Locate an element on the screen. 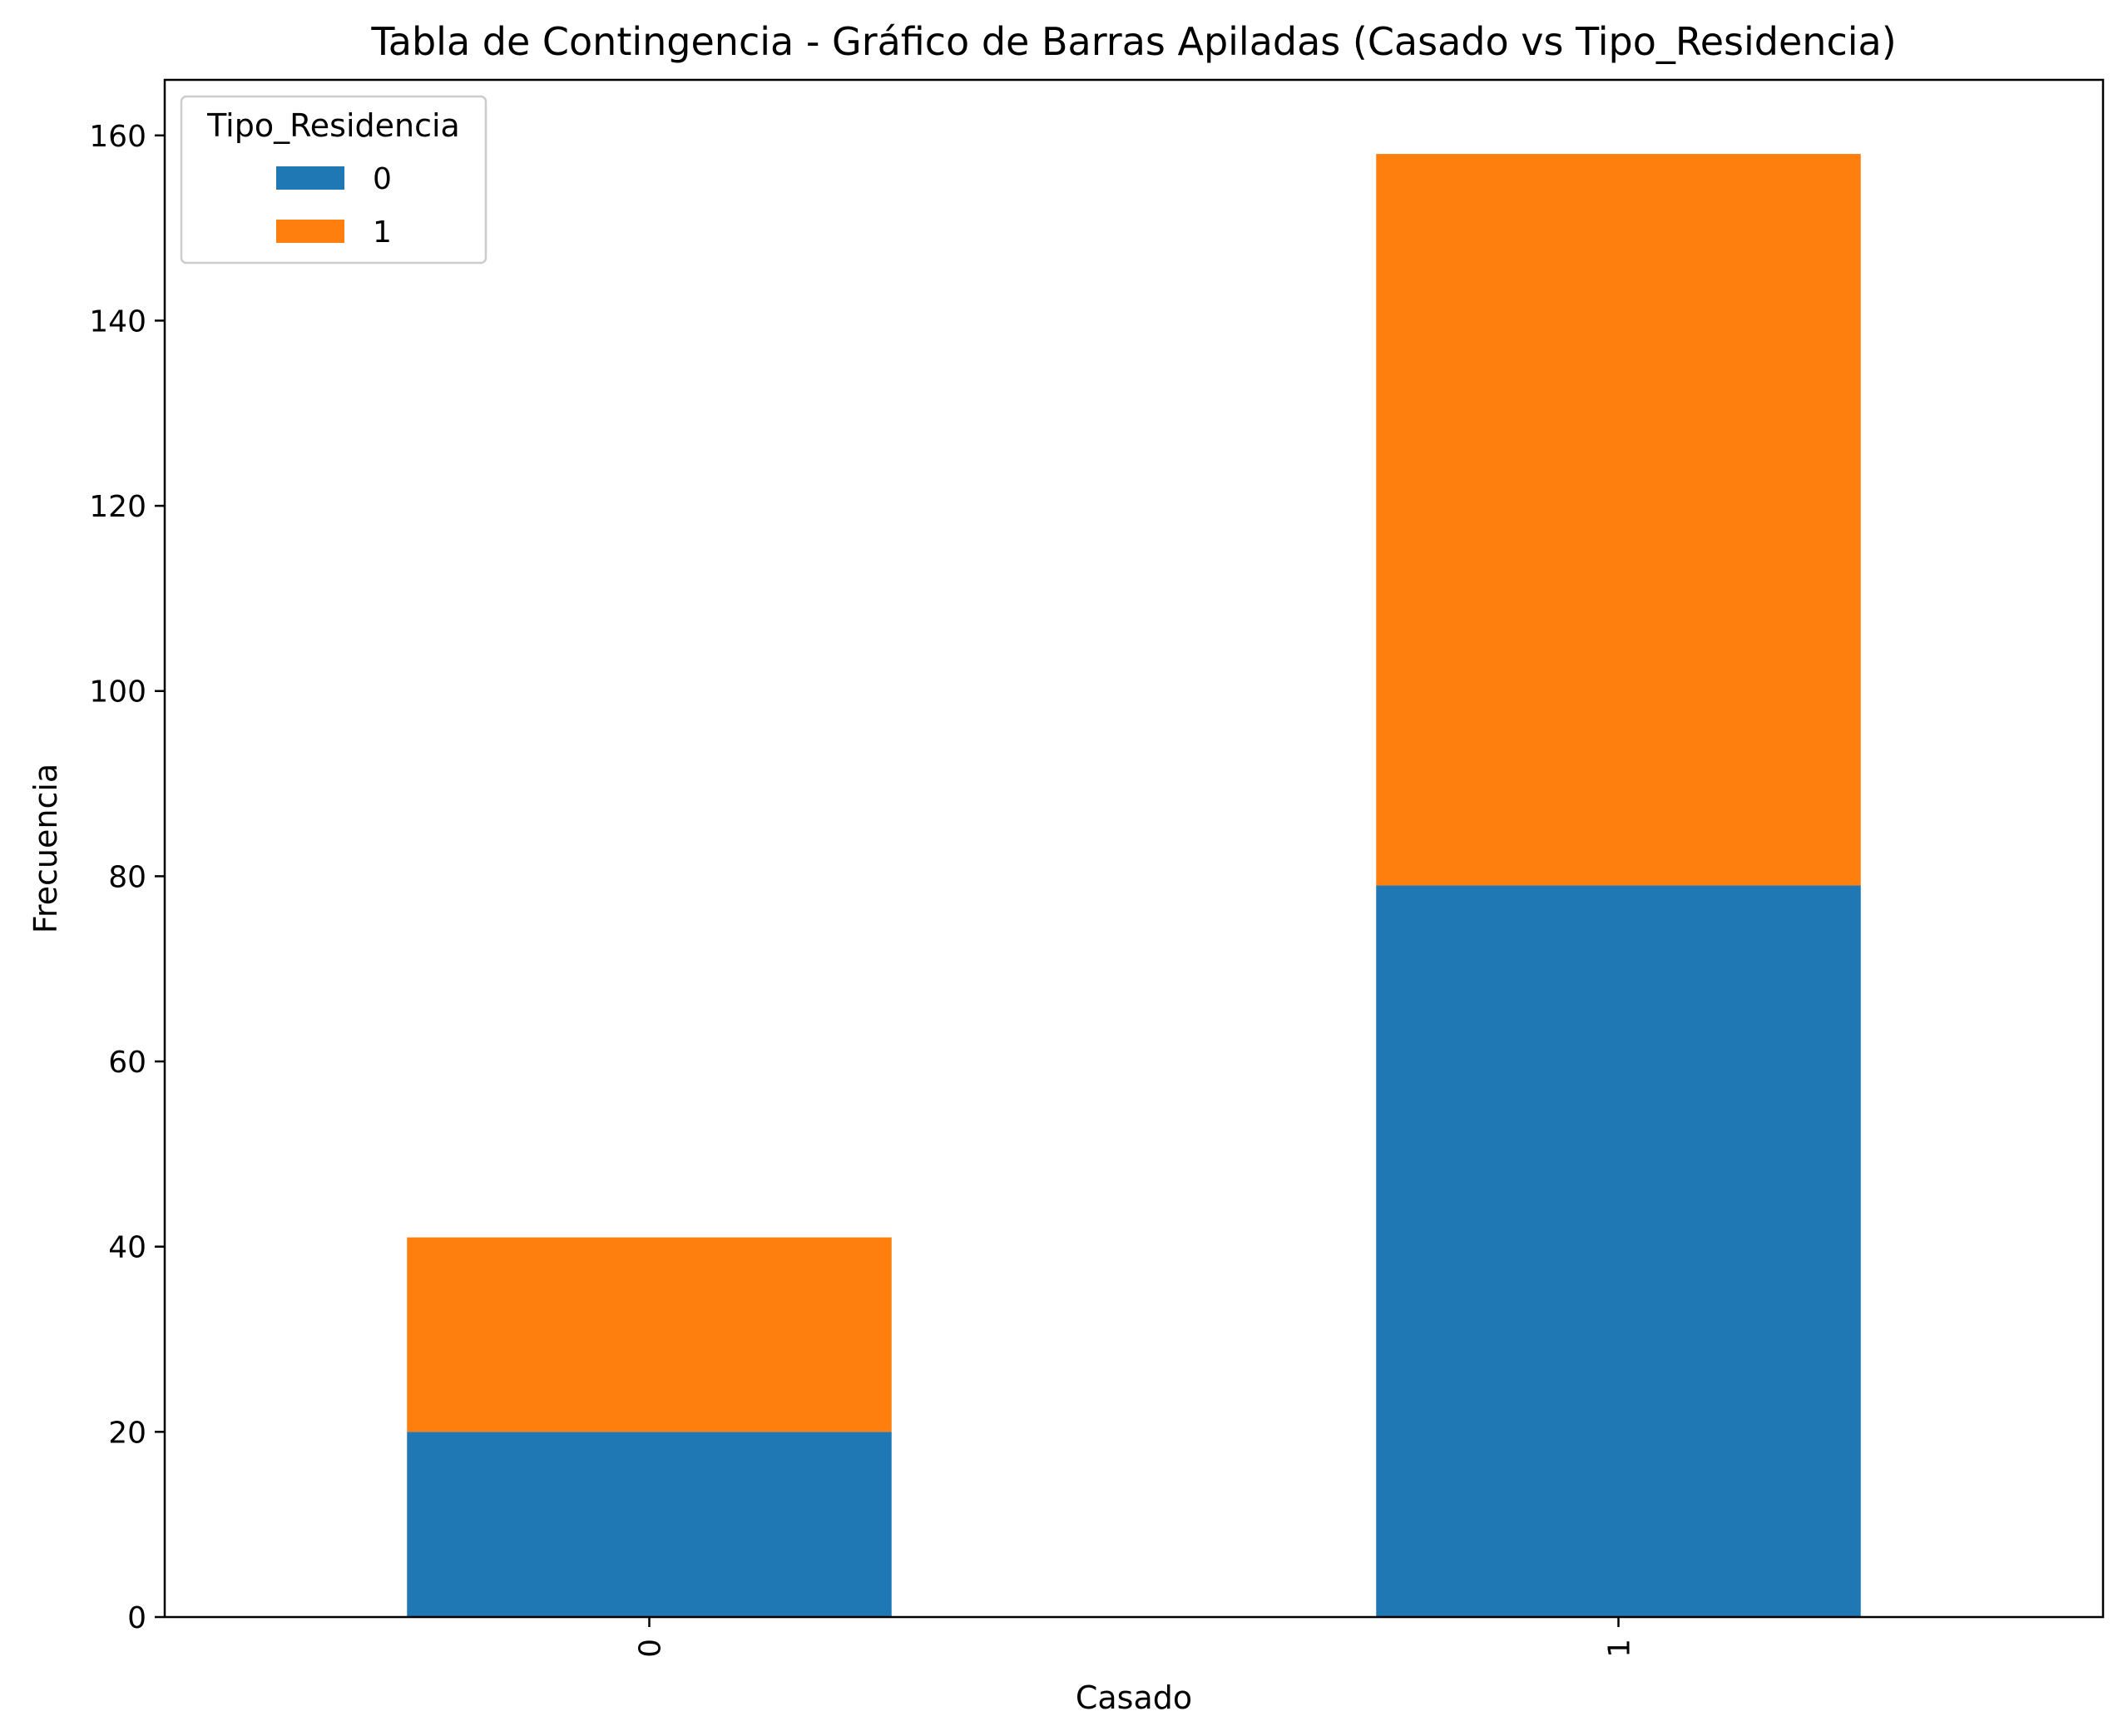  y-axis-label: Frecuencia is located at coordinates (45, 849).